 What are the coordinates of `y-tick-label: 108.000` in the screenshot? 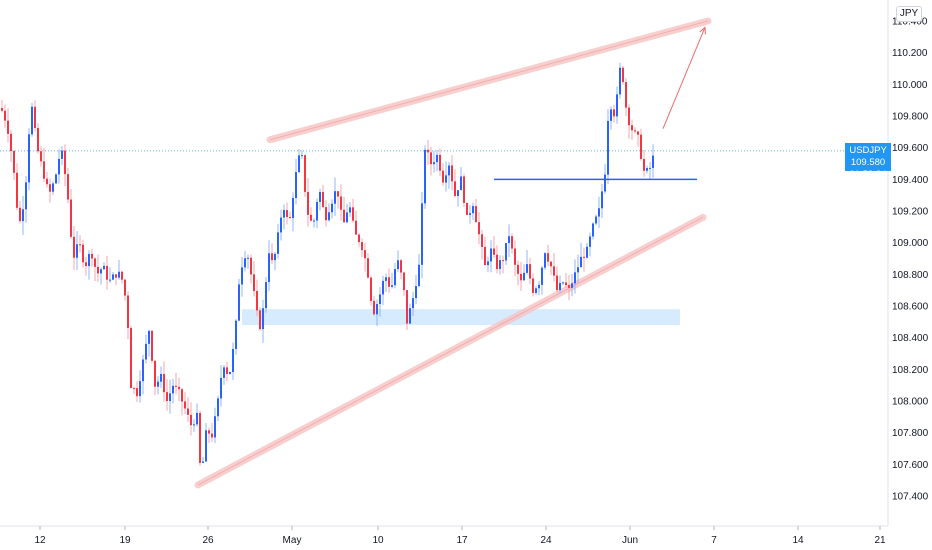 It's located at (910, 402).